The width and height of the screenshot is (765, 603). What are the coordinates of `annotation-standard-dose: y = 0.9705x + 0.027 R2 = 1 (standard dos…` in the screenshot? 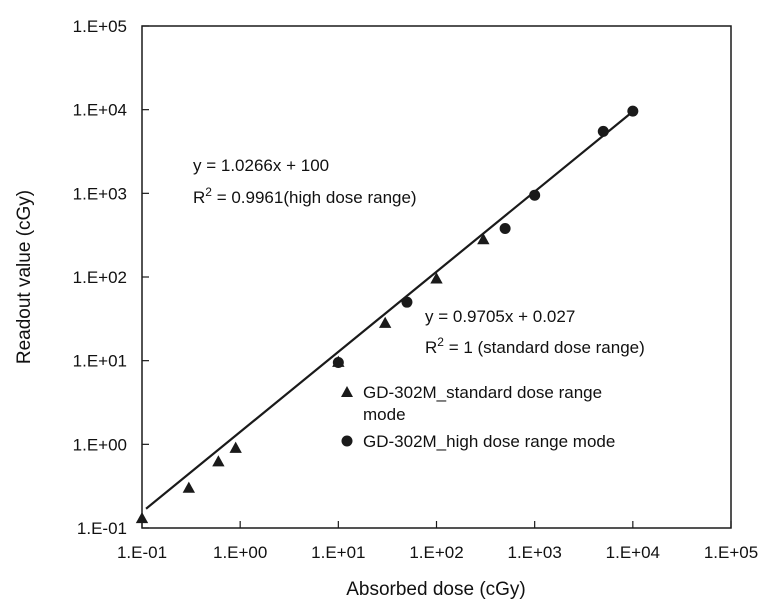 It's located at (535, 332).